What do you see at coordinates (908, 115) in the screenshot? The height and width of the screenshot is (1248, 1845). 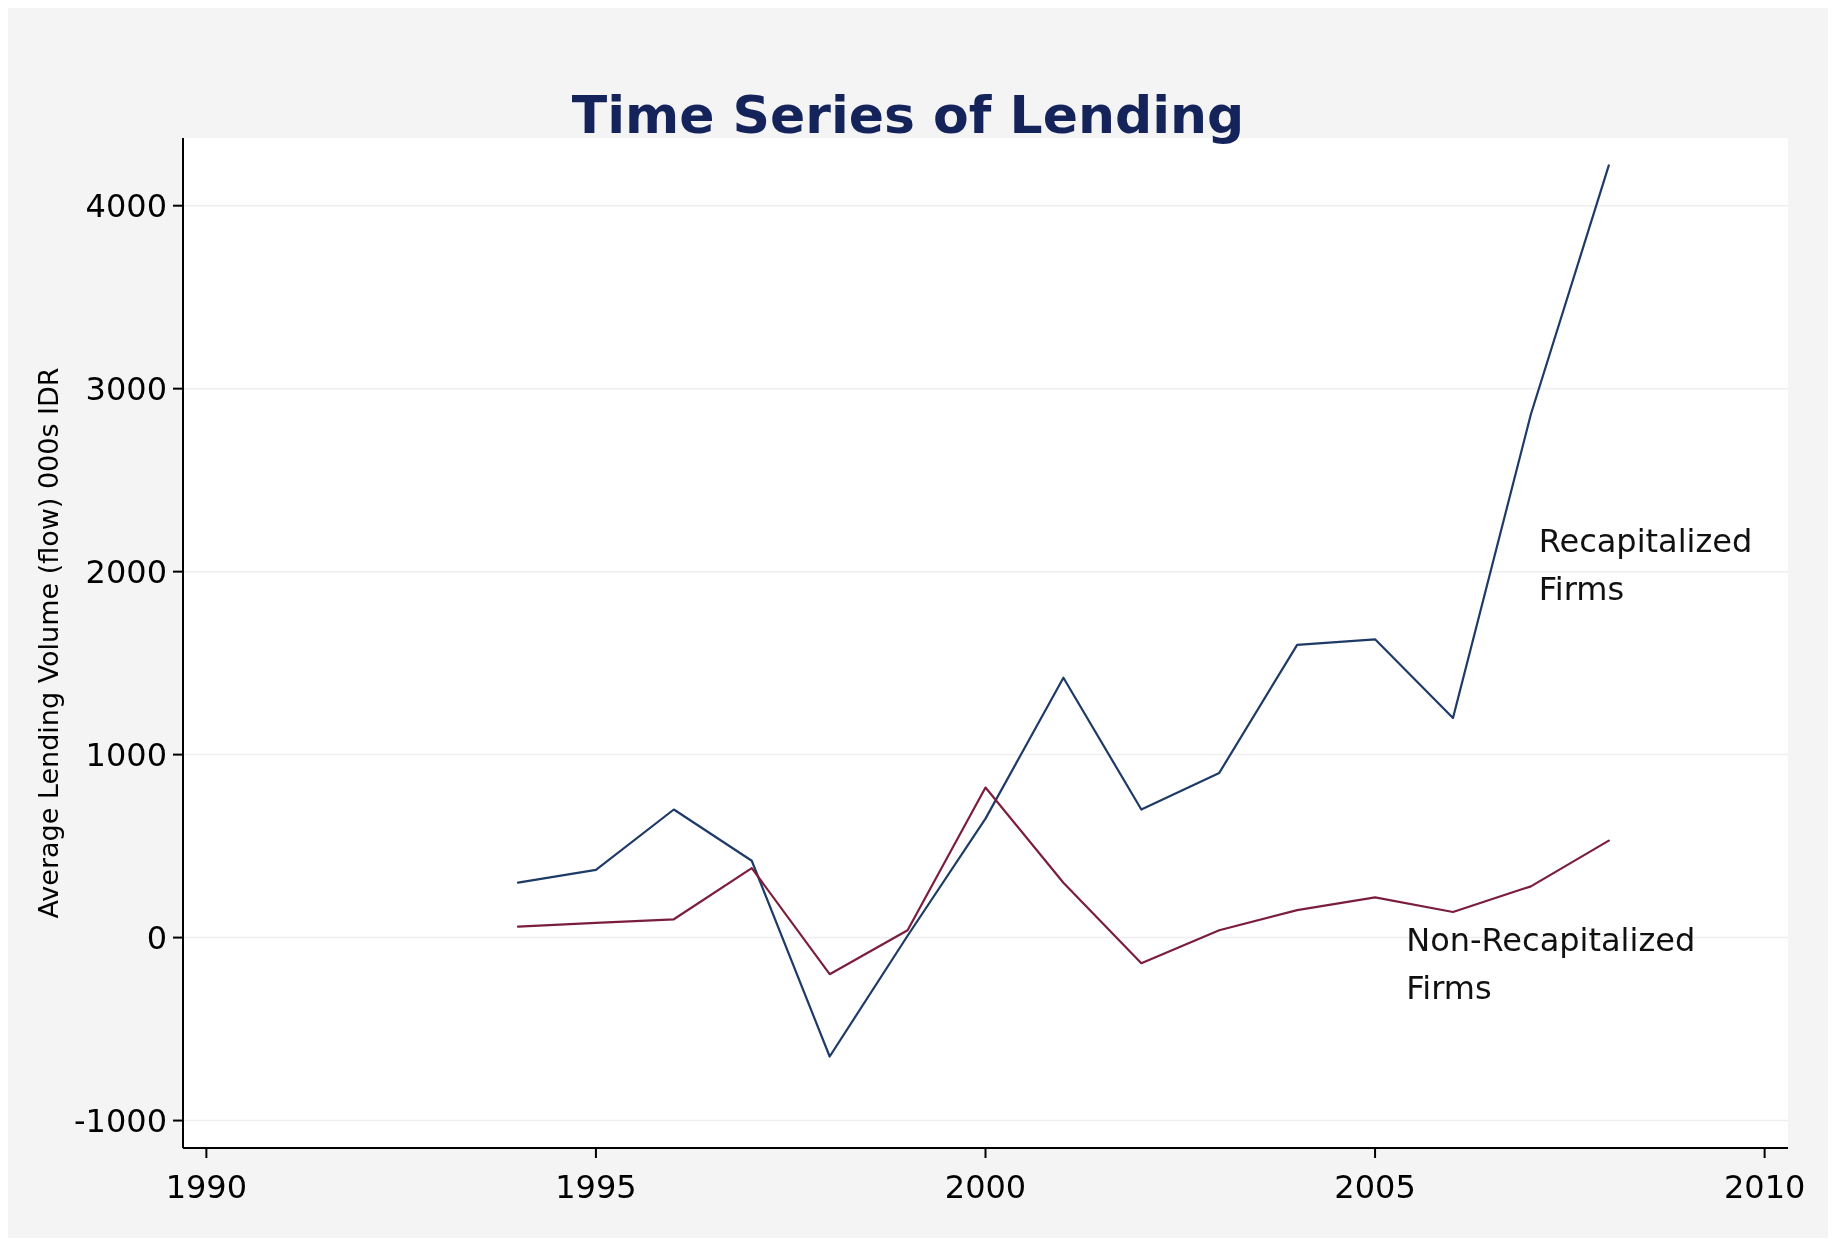 I see `chart-title: Time Series of Lending` at bounding box center [908, 115].